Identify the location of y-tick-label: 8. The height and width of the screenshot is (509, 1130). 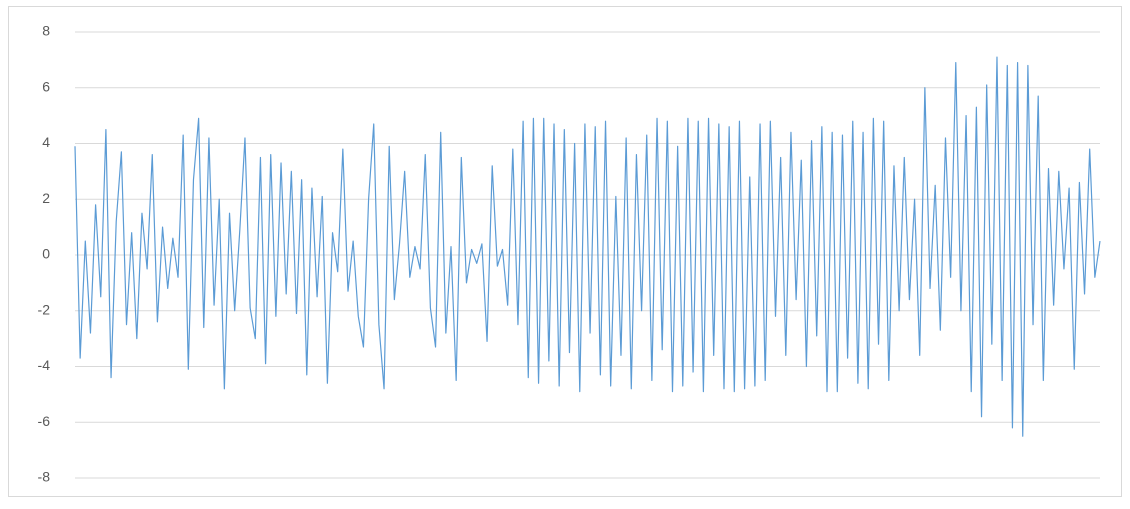
(46, 31).